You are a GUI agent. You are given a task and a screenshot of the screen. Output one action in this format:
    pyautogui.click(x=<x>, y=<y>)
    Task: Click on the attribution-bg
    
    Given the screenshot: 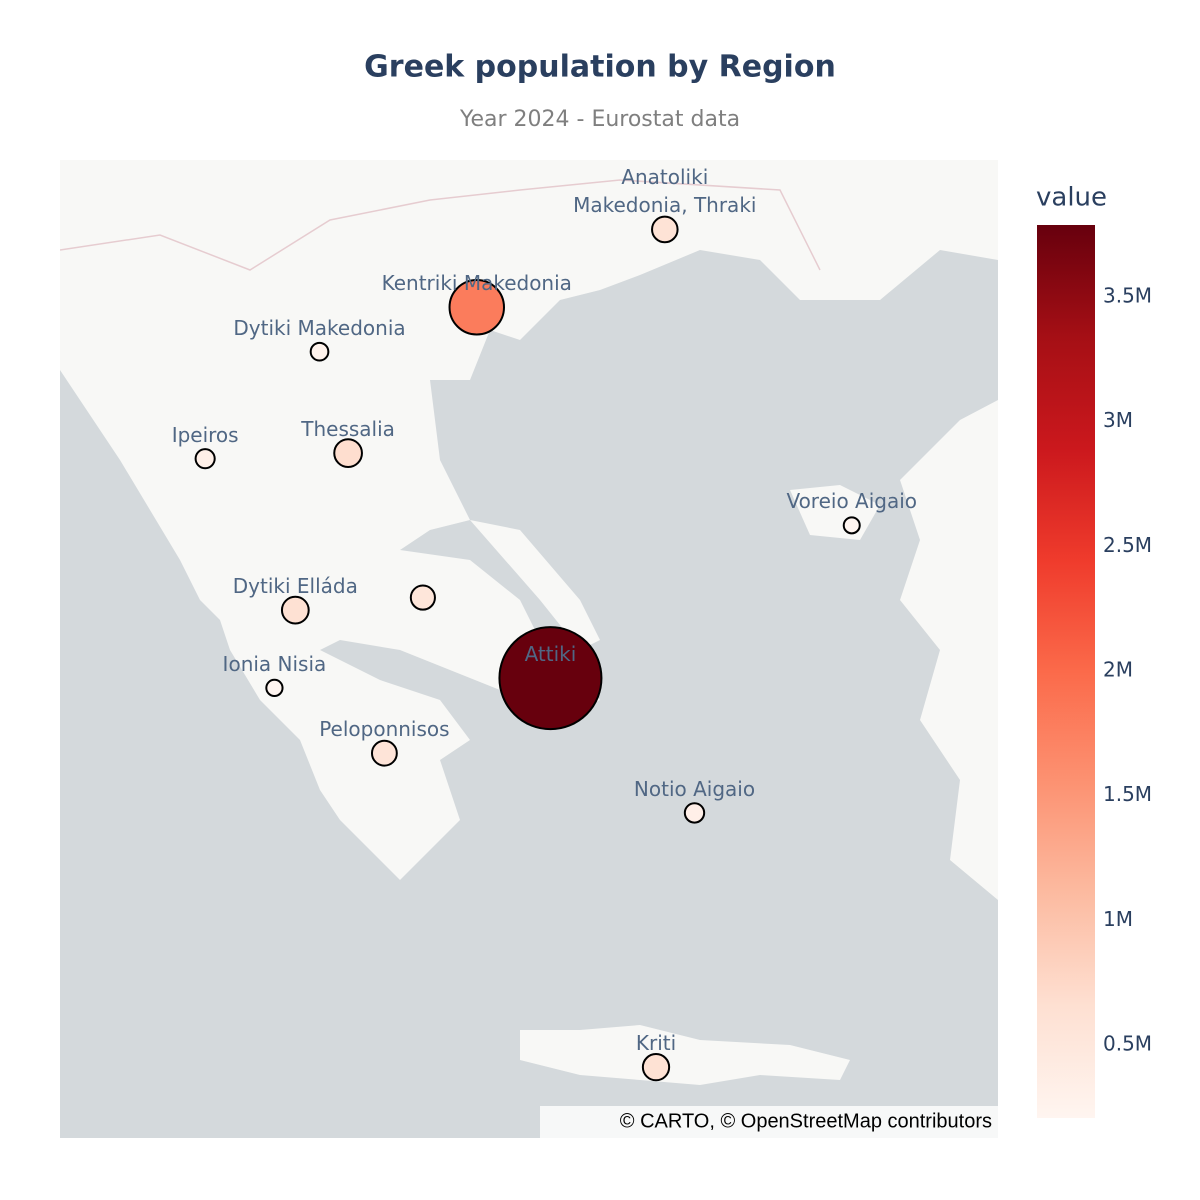 What is the action you would take?
    pyautogui.click(x=769, y=1122)
    